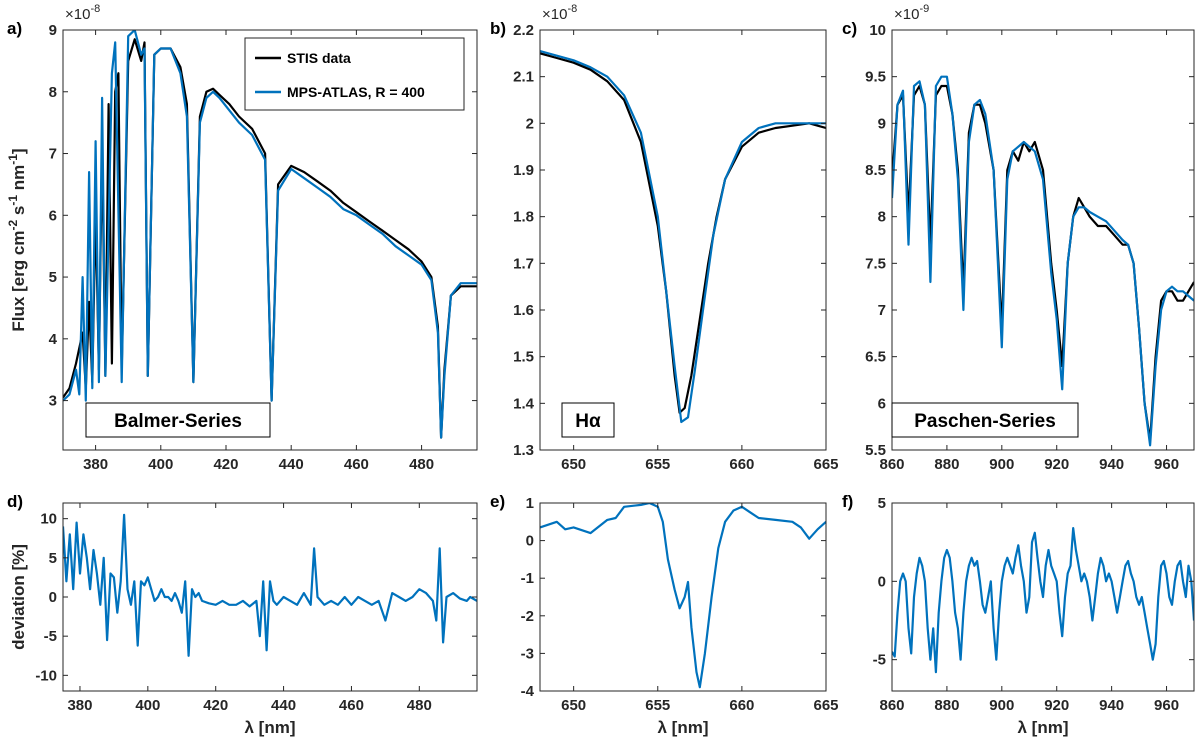 The height and width of the screenshot is (743, 1200). What do you see at coordinates (527, 653) in the screenshot?
I see `y-tick-label: -3` at bounding box center [527, 653].